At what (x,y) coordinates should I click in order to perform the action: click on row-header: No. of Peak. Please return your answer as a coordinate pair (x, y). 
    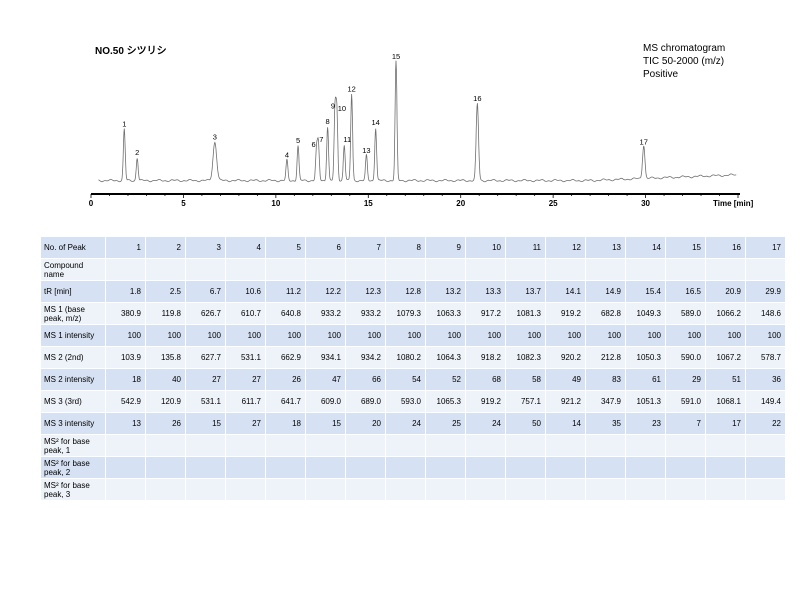
    Looking at the image, I should click on (73, 247).